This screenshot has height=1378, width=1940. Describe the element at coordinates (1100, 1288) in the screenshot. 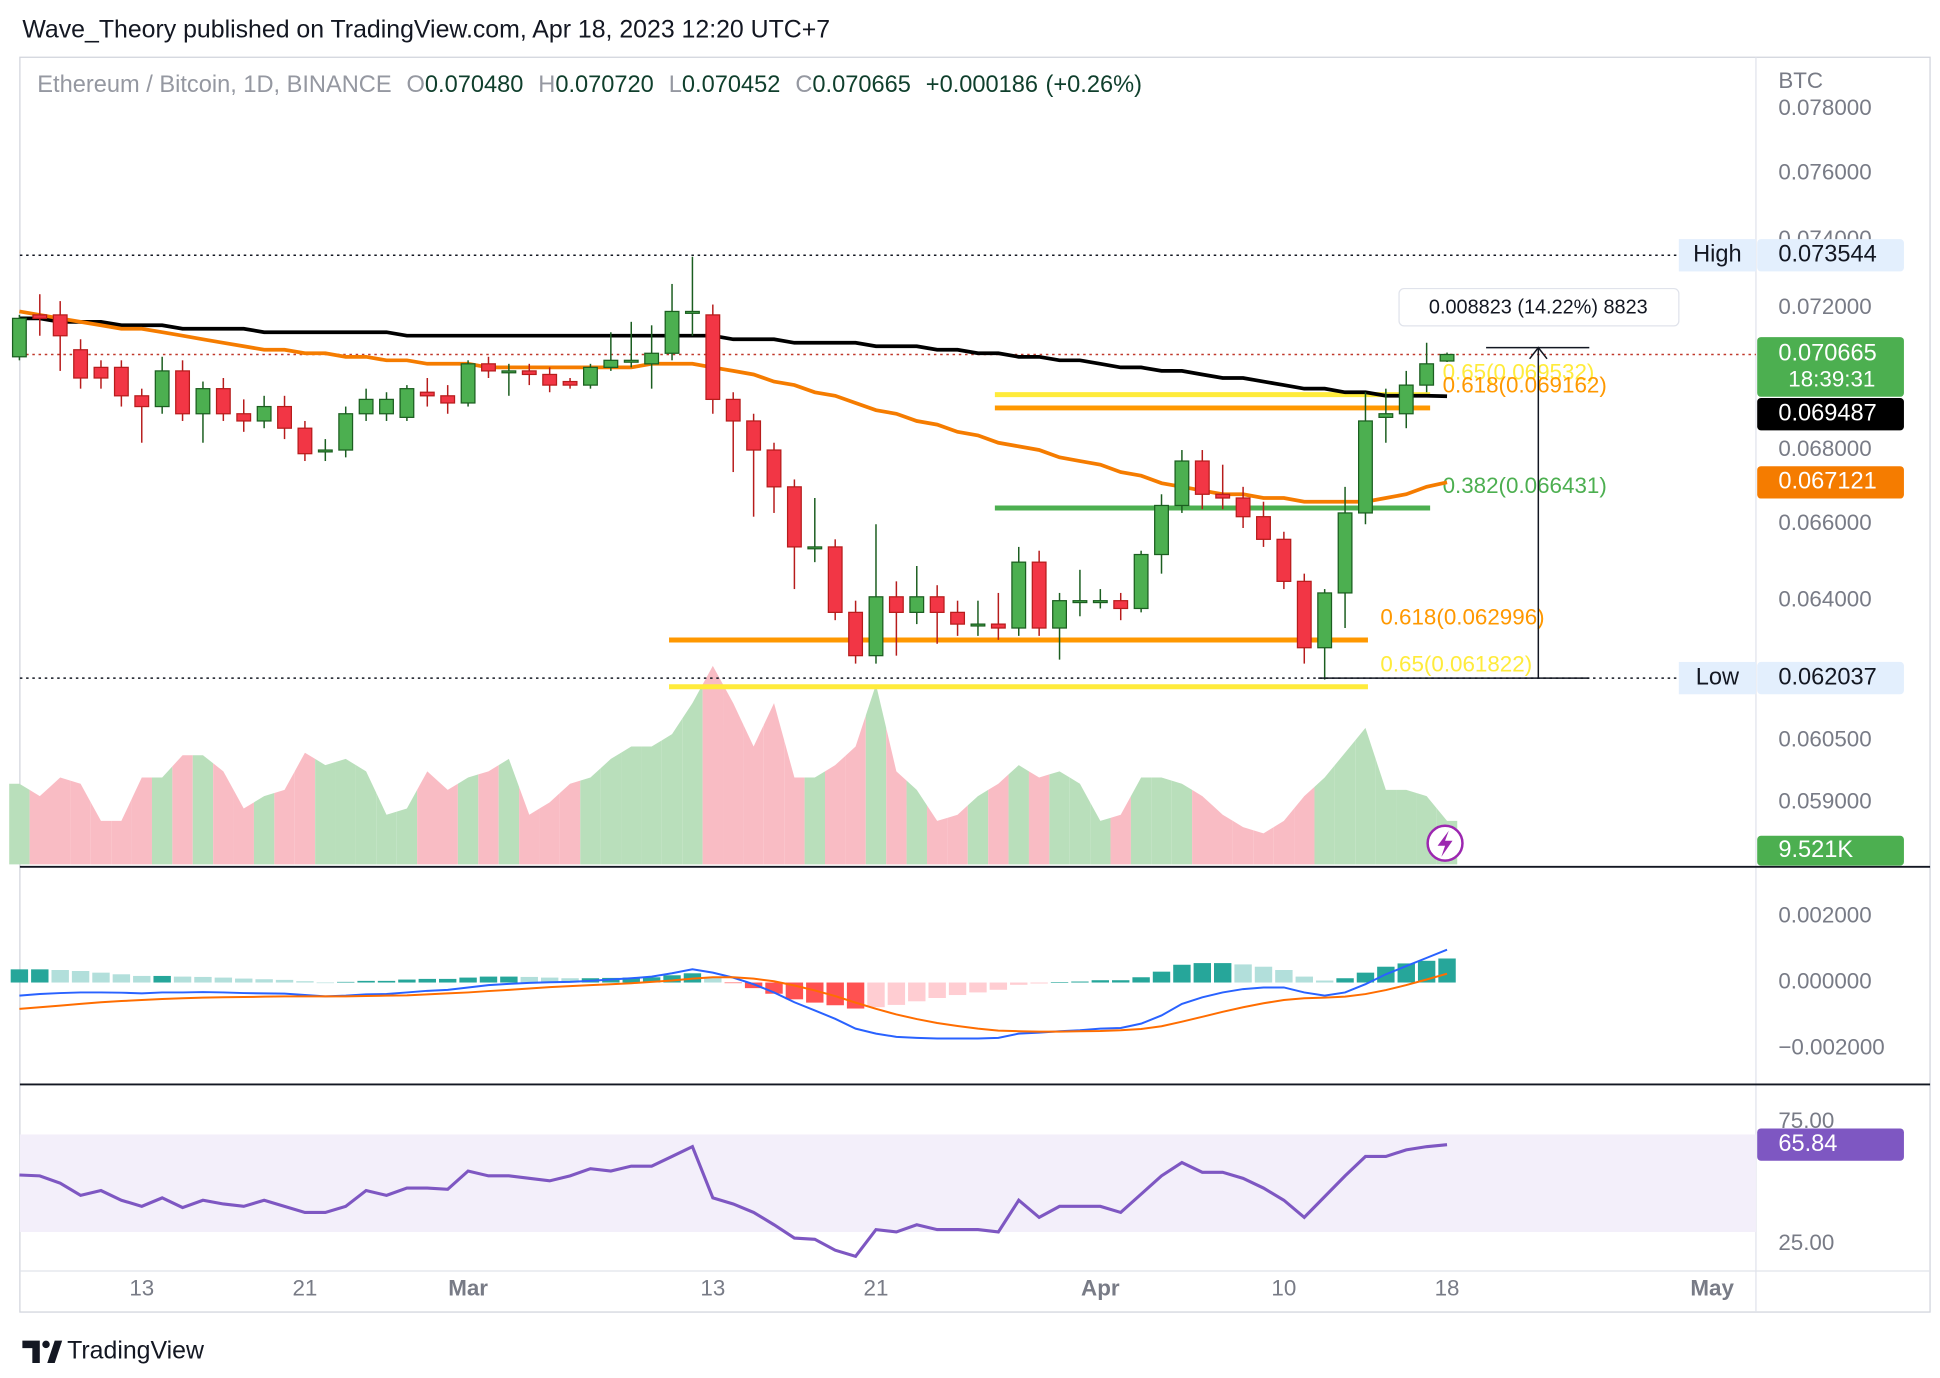

I see `x-tick-label: Apr` at that location.